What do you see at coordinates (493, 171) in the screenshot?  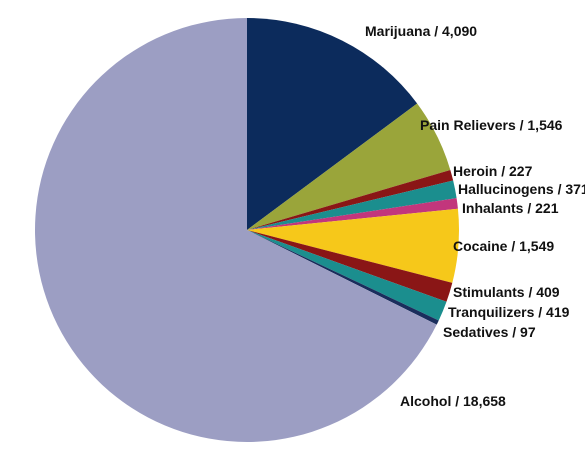 I see `slice-label: Heroin / 227` at bounding box center [493, 171].